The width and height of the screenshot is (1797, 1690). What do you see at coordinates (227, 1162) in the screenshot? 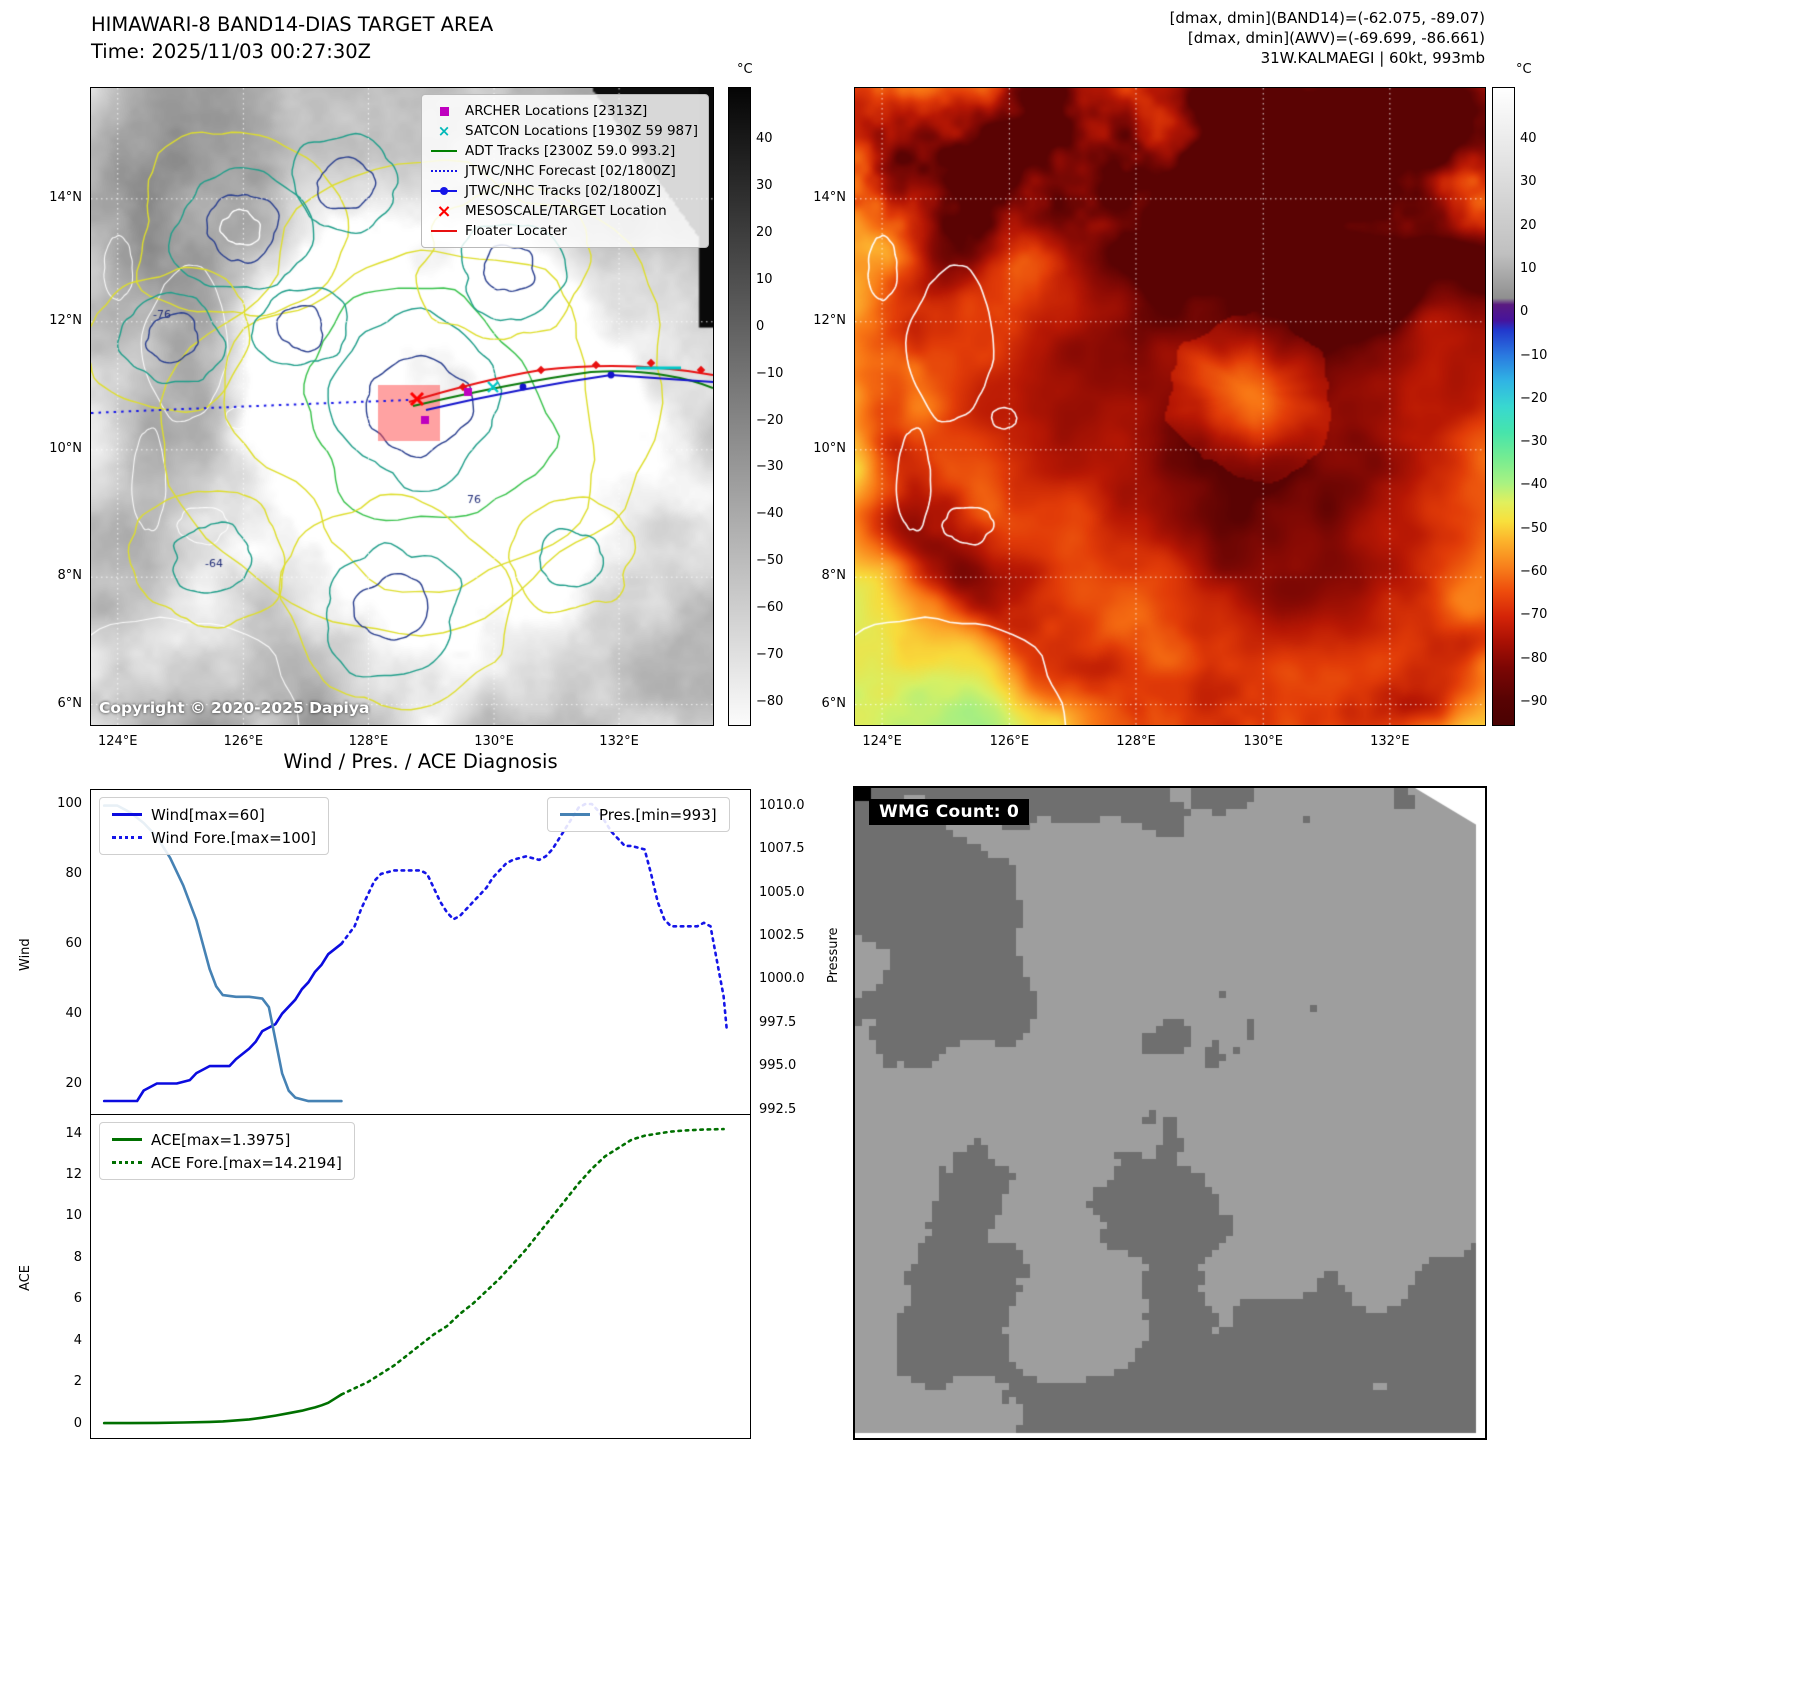
I see `legend-item: ACE Fore.[max=14.2194]` at bounding box center [227, 1162].